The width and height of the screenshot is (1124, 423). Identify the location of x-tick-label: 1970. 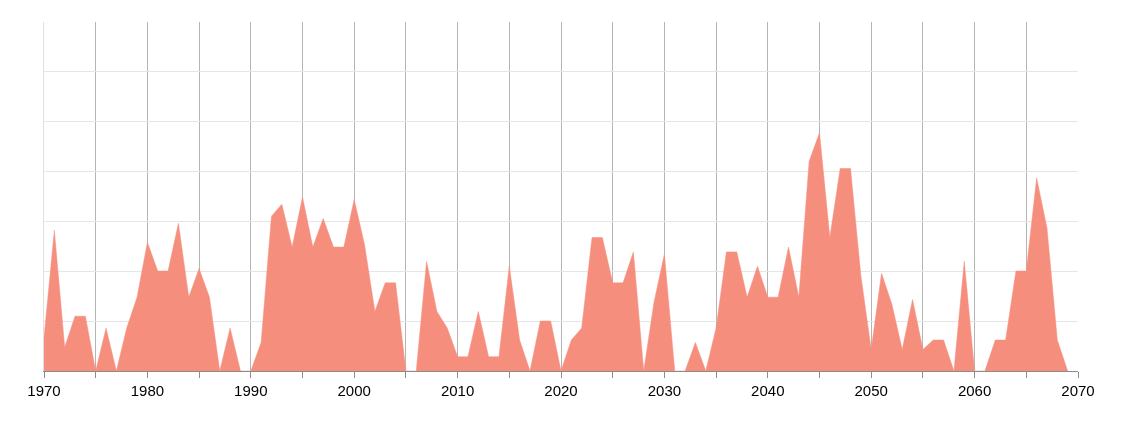
(44, 390).